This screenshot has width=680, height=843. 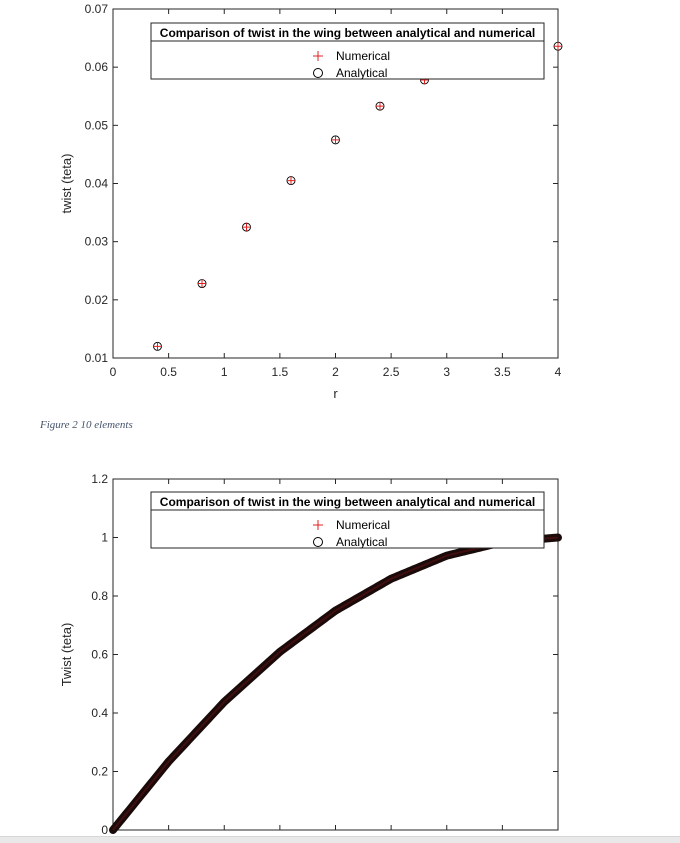 I want to click on y-tick-label: 0.01, so click(x=97, y=358).